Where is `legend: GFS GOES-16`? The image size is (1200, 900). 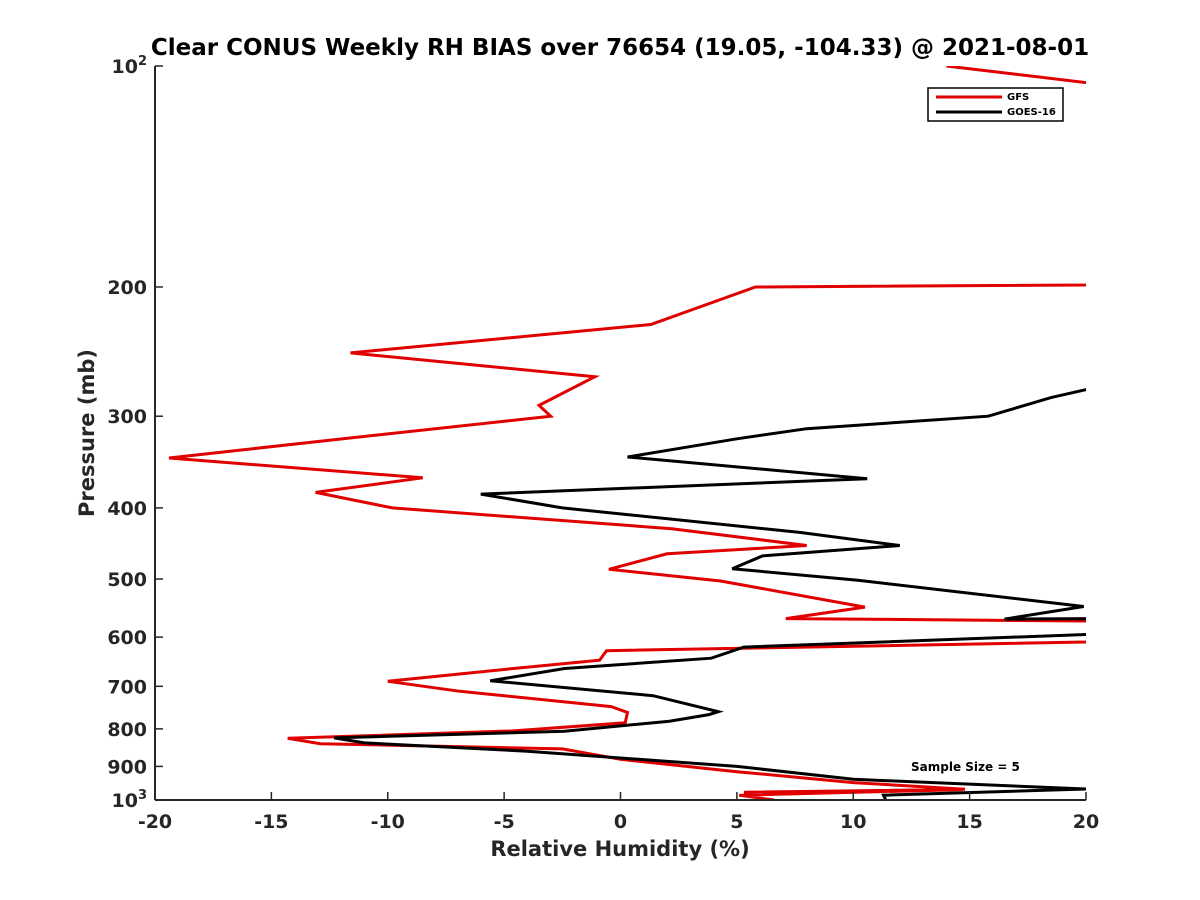 legend: GFS GOES-16 is located at coordinates (995, 104).